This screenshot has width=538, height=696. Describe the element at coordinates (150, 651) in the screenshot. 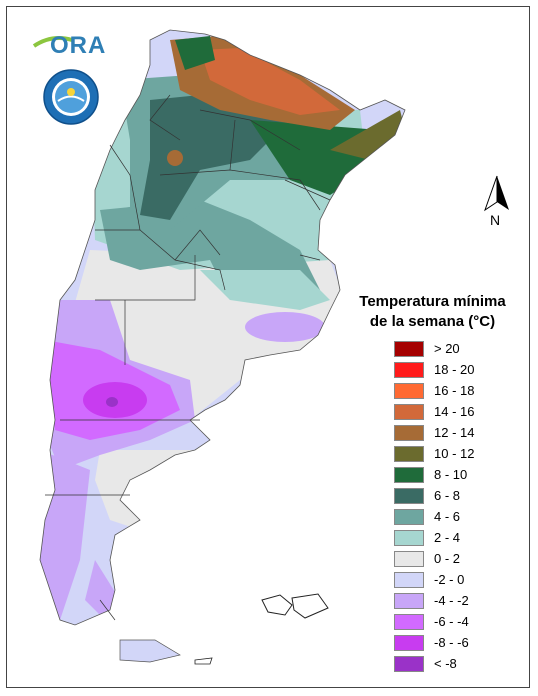

I see `tierra-del-fuego` at that location.